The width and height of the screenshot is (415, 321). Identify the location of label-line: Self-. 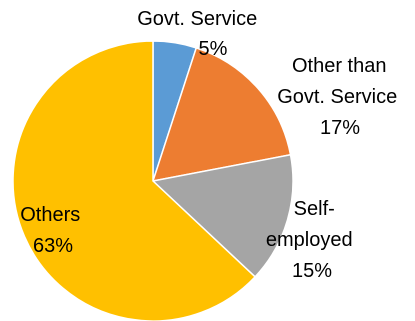
(314, 209).